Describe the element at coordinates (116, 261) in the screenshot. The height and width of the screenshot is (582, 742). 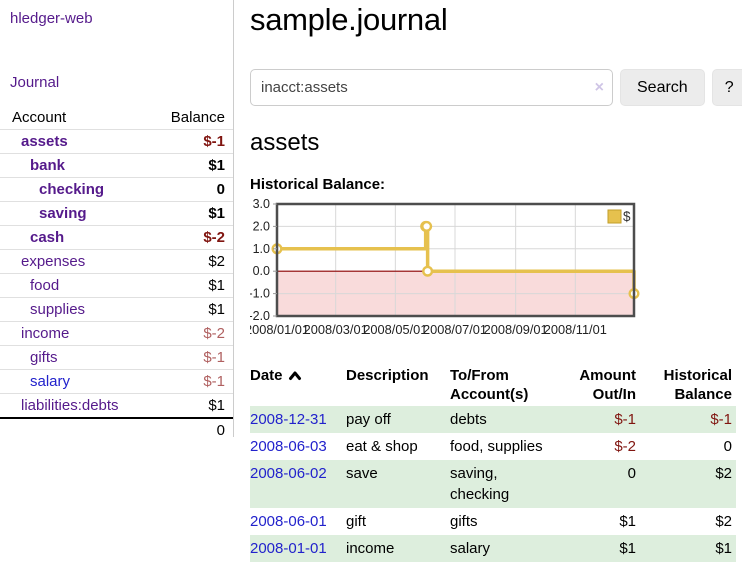
I see `account-row: expenses $2` at that location.